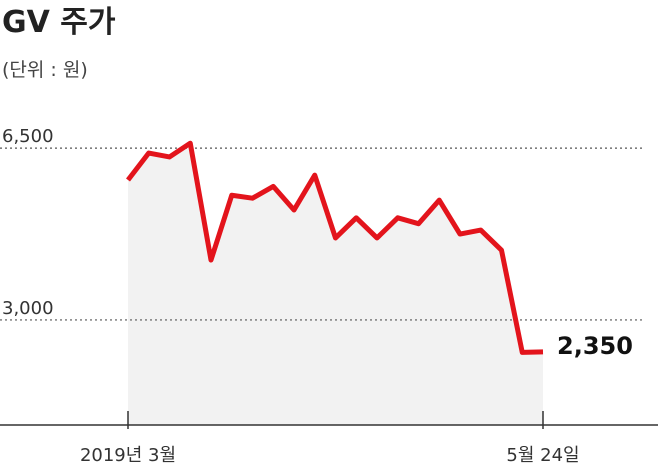  What do you see at coordinates (28, 136) in the screenshot?
I see `y-tick-label: 6,500` at bounding box center [28, 136].